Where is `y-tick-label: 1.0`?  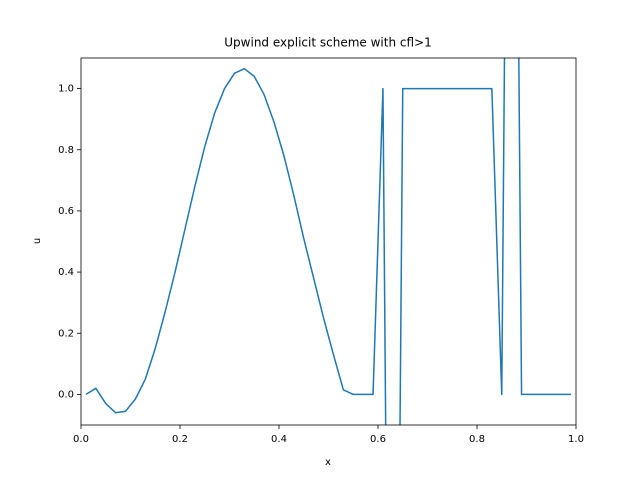
y-tick-label: 1.0 is located at coordinates (66, 89).